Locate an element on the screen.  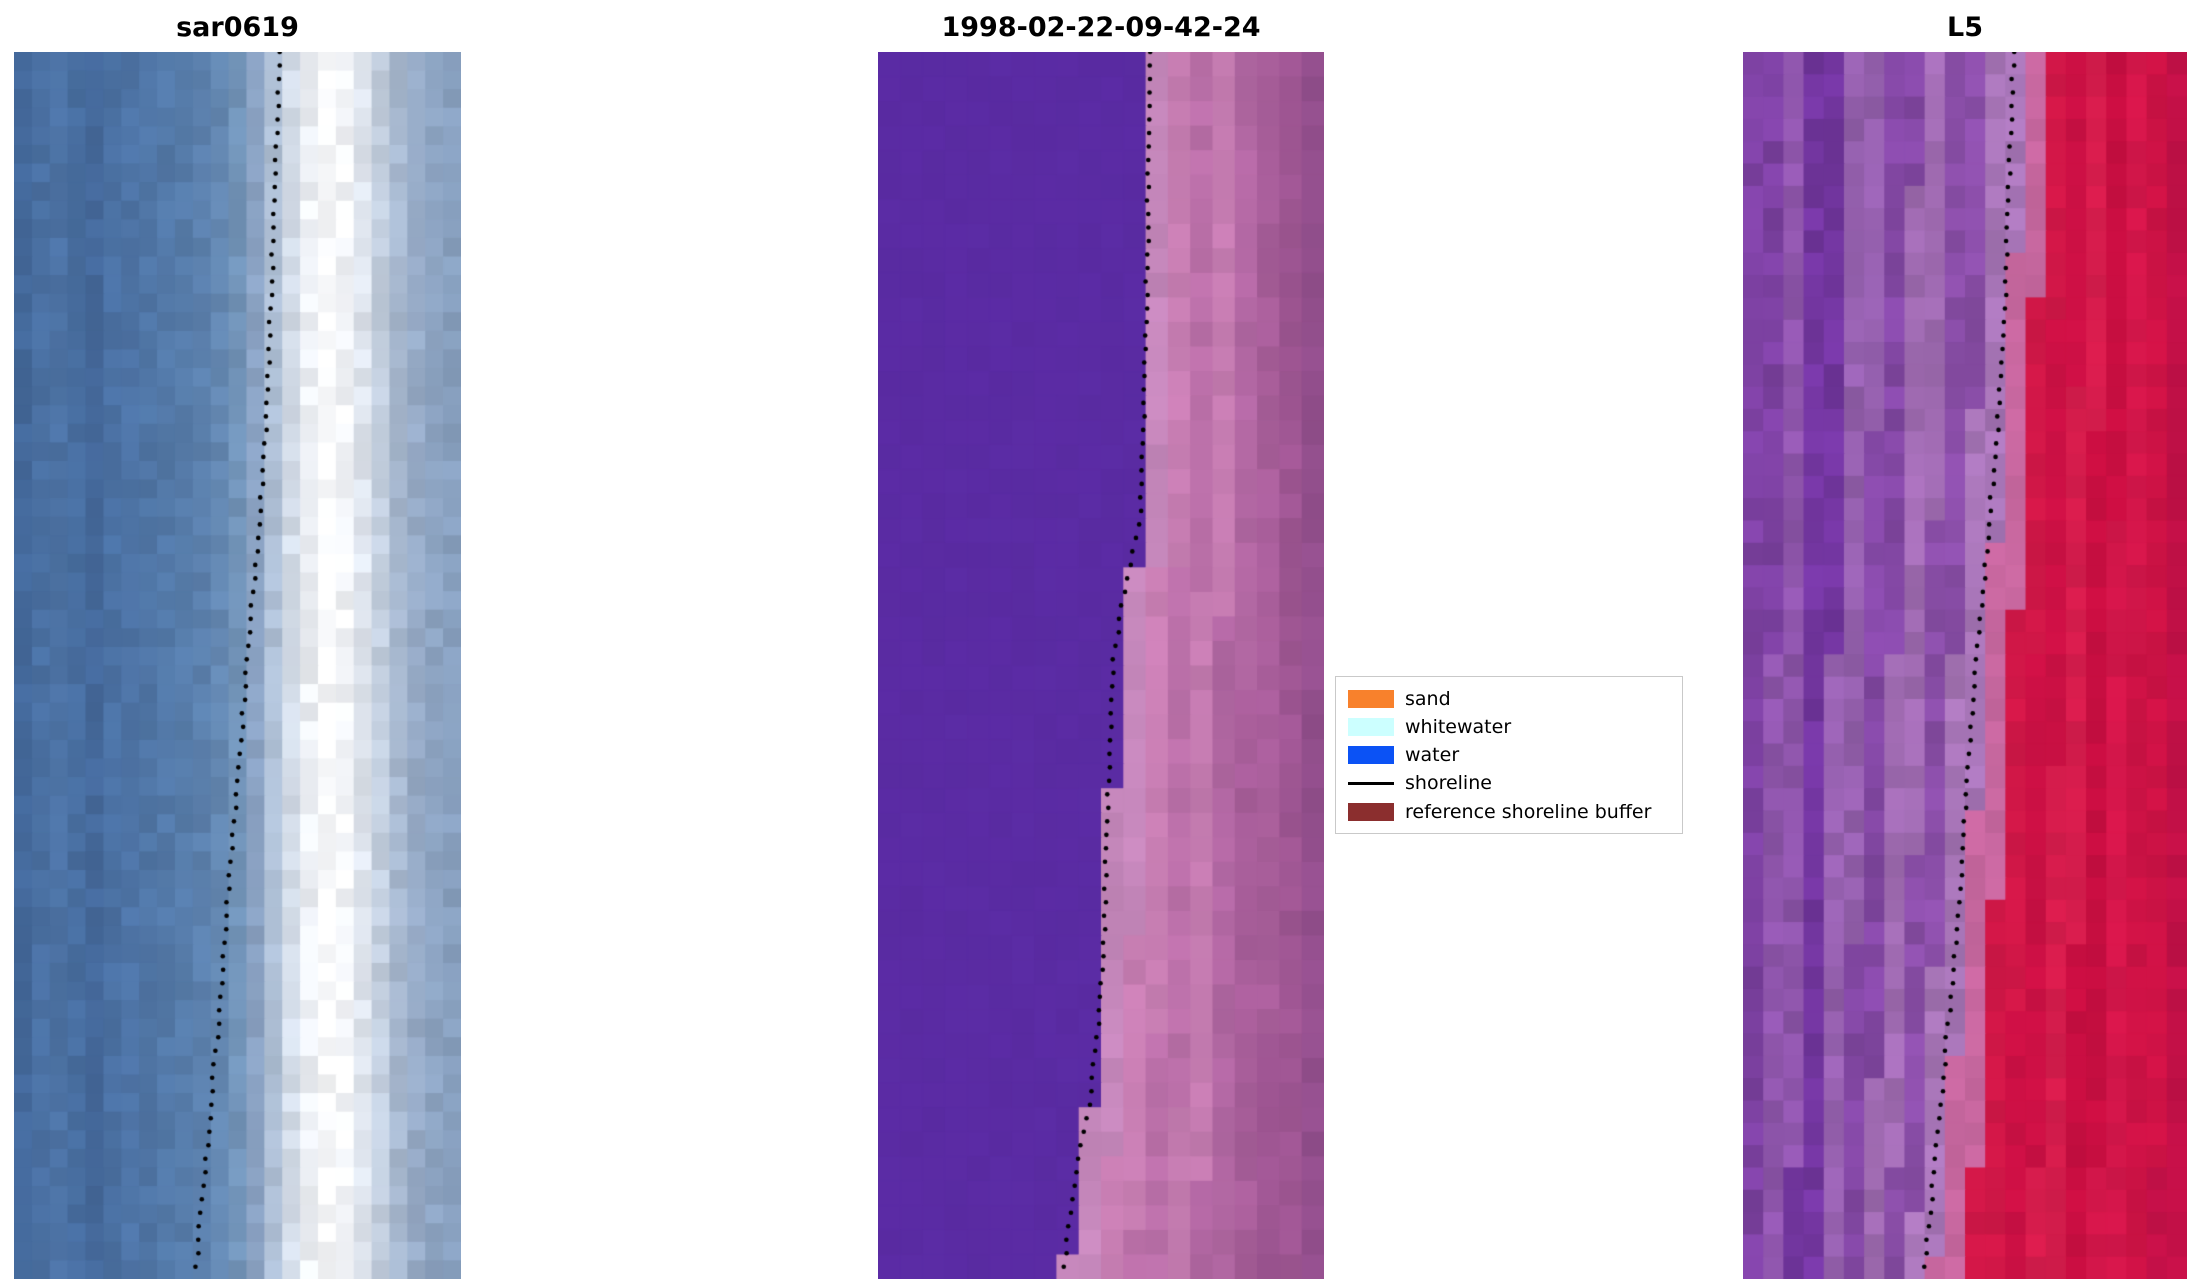
whitewater-color-swatch is located at coordinates (1371, 726).